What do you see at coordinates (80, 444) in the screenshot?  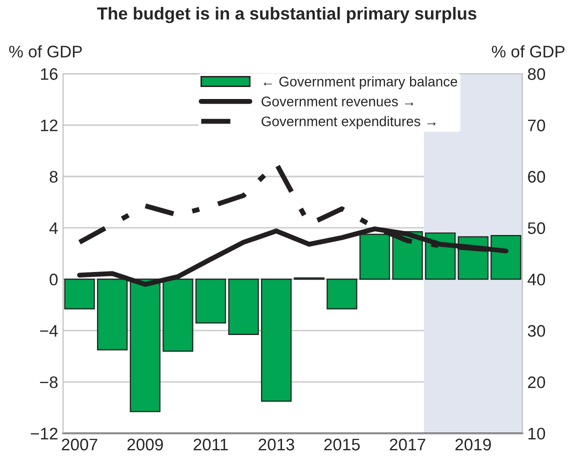 I see `x-tick-label: 2007` at bounding box center [80, 444].